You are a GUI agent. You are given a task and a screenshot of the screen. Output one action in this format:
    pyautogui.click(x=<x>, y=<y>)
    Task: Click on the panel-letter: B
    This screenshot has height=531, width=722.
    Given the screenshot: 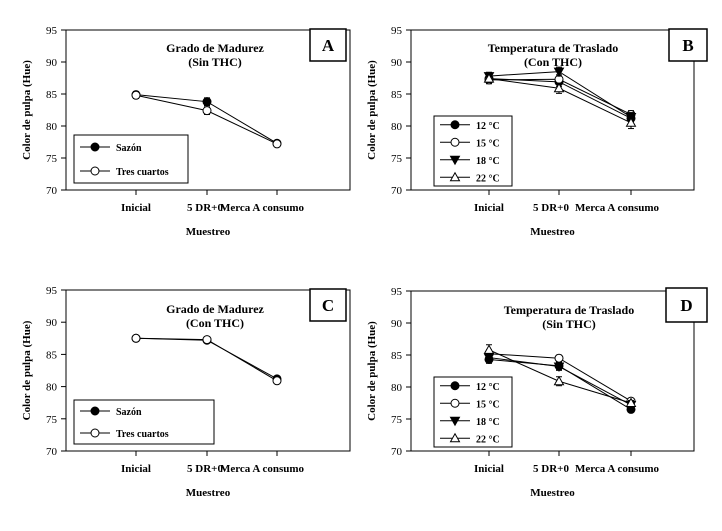 What is the action you would take?
    pyautogui.click(x=687, y=45)
    